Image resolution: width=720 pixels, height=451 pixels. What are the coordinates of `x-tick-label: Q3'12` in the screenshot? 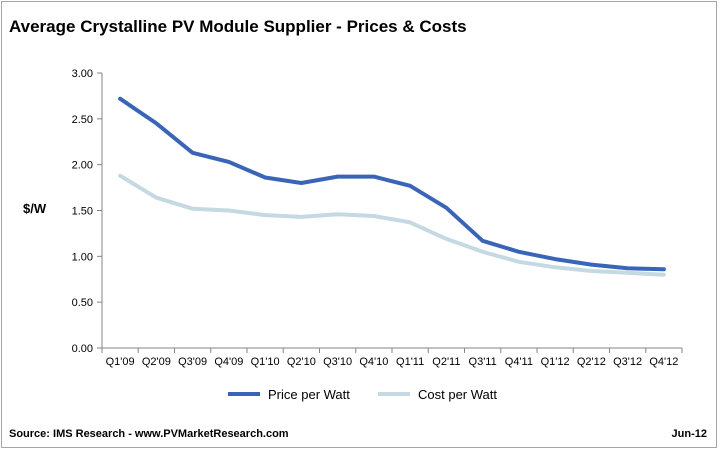 It's located at (627, 362).